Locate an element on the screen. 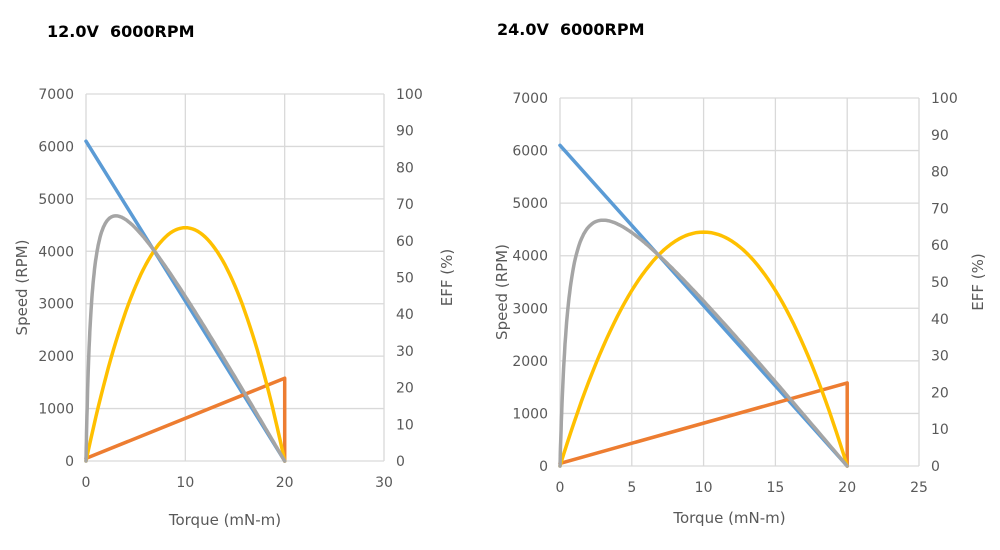 The height and width of the screenshot is (550, 1000). x-tick-label: 15 is located at coordinates (775, 488).